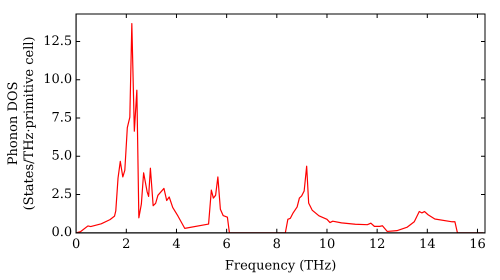 Image resolution: width=500 pixels, height=280 pixels. I want to click on y-tick-label: 12.5, so click(57, 41).